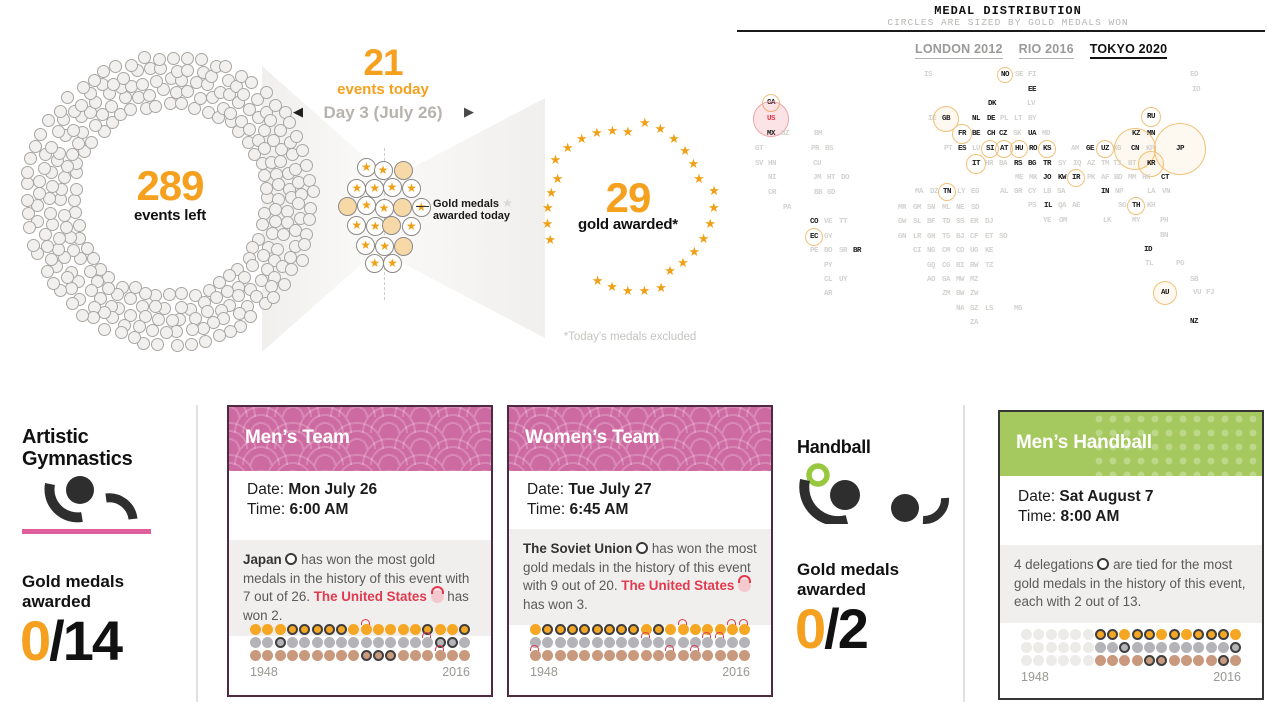 The height and width of the screenshot is (708, 1267). I want to click on map-country-GE: GE, so click(1090, 149).